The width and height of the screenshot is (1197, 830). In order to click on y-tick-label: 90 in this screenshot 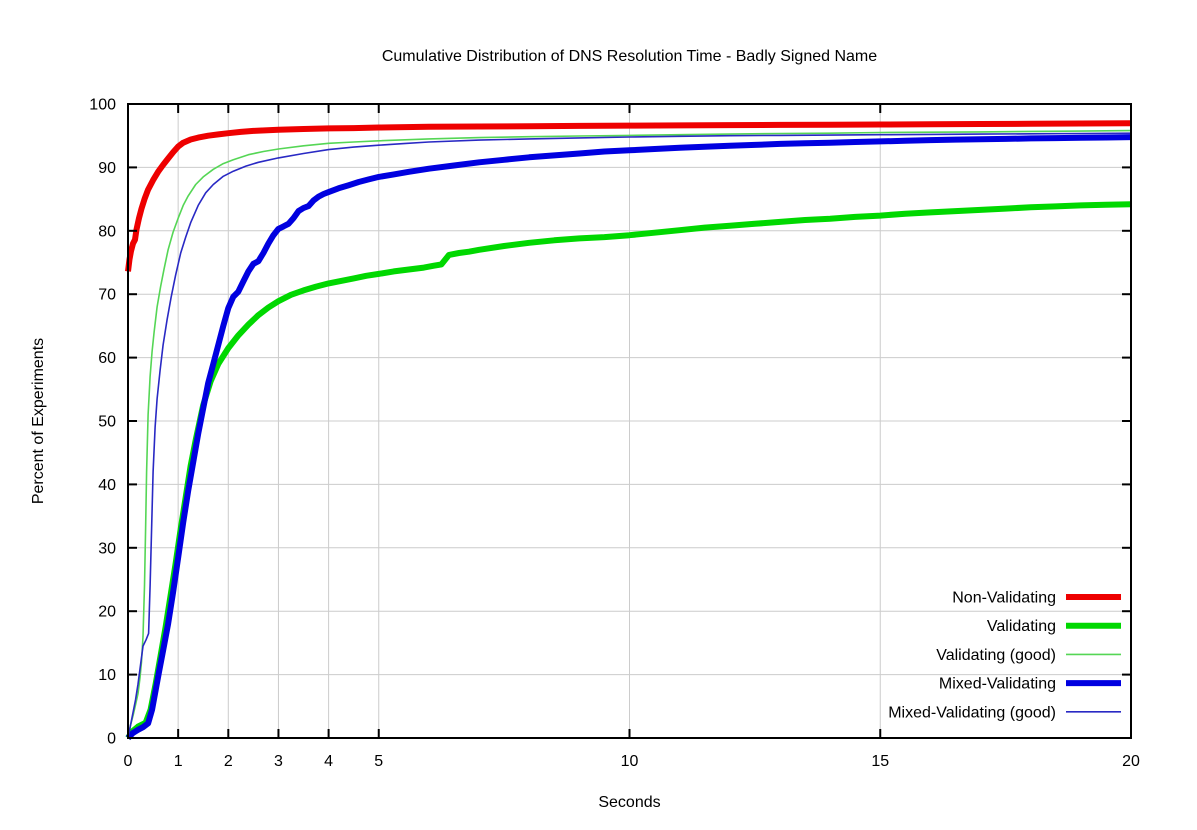, I will do `click(107, 168)`.